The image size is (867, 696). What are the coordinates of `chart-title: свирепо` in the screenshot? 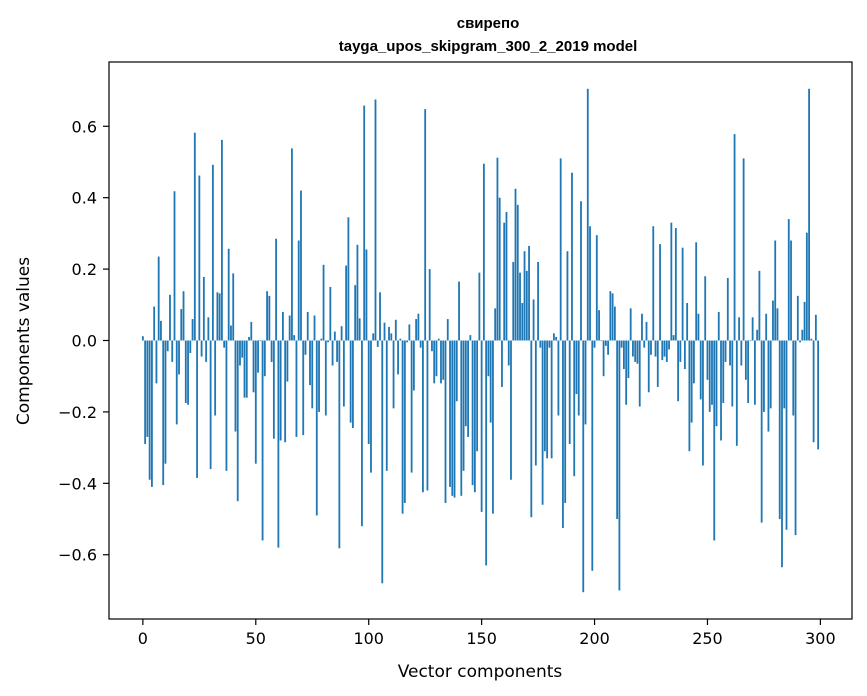 It's located at (488, 23).